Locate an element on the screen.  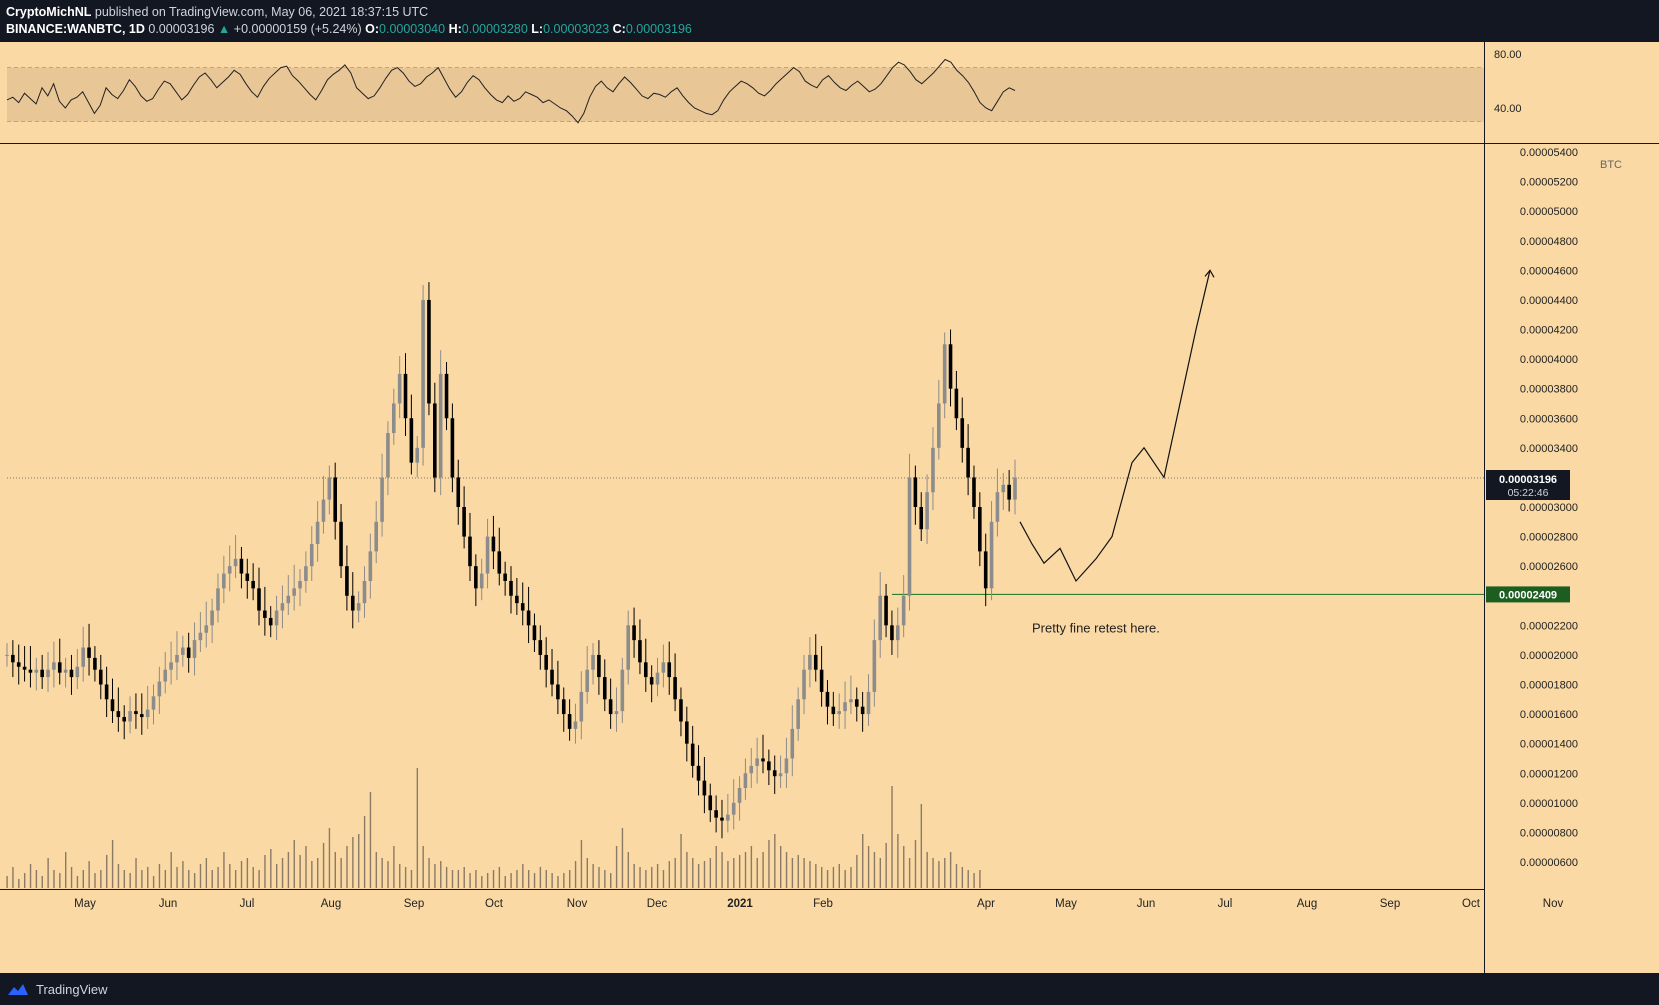
rsi-pane: 80.00 40.00 is located at coordinates (829, 96).